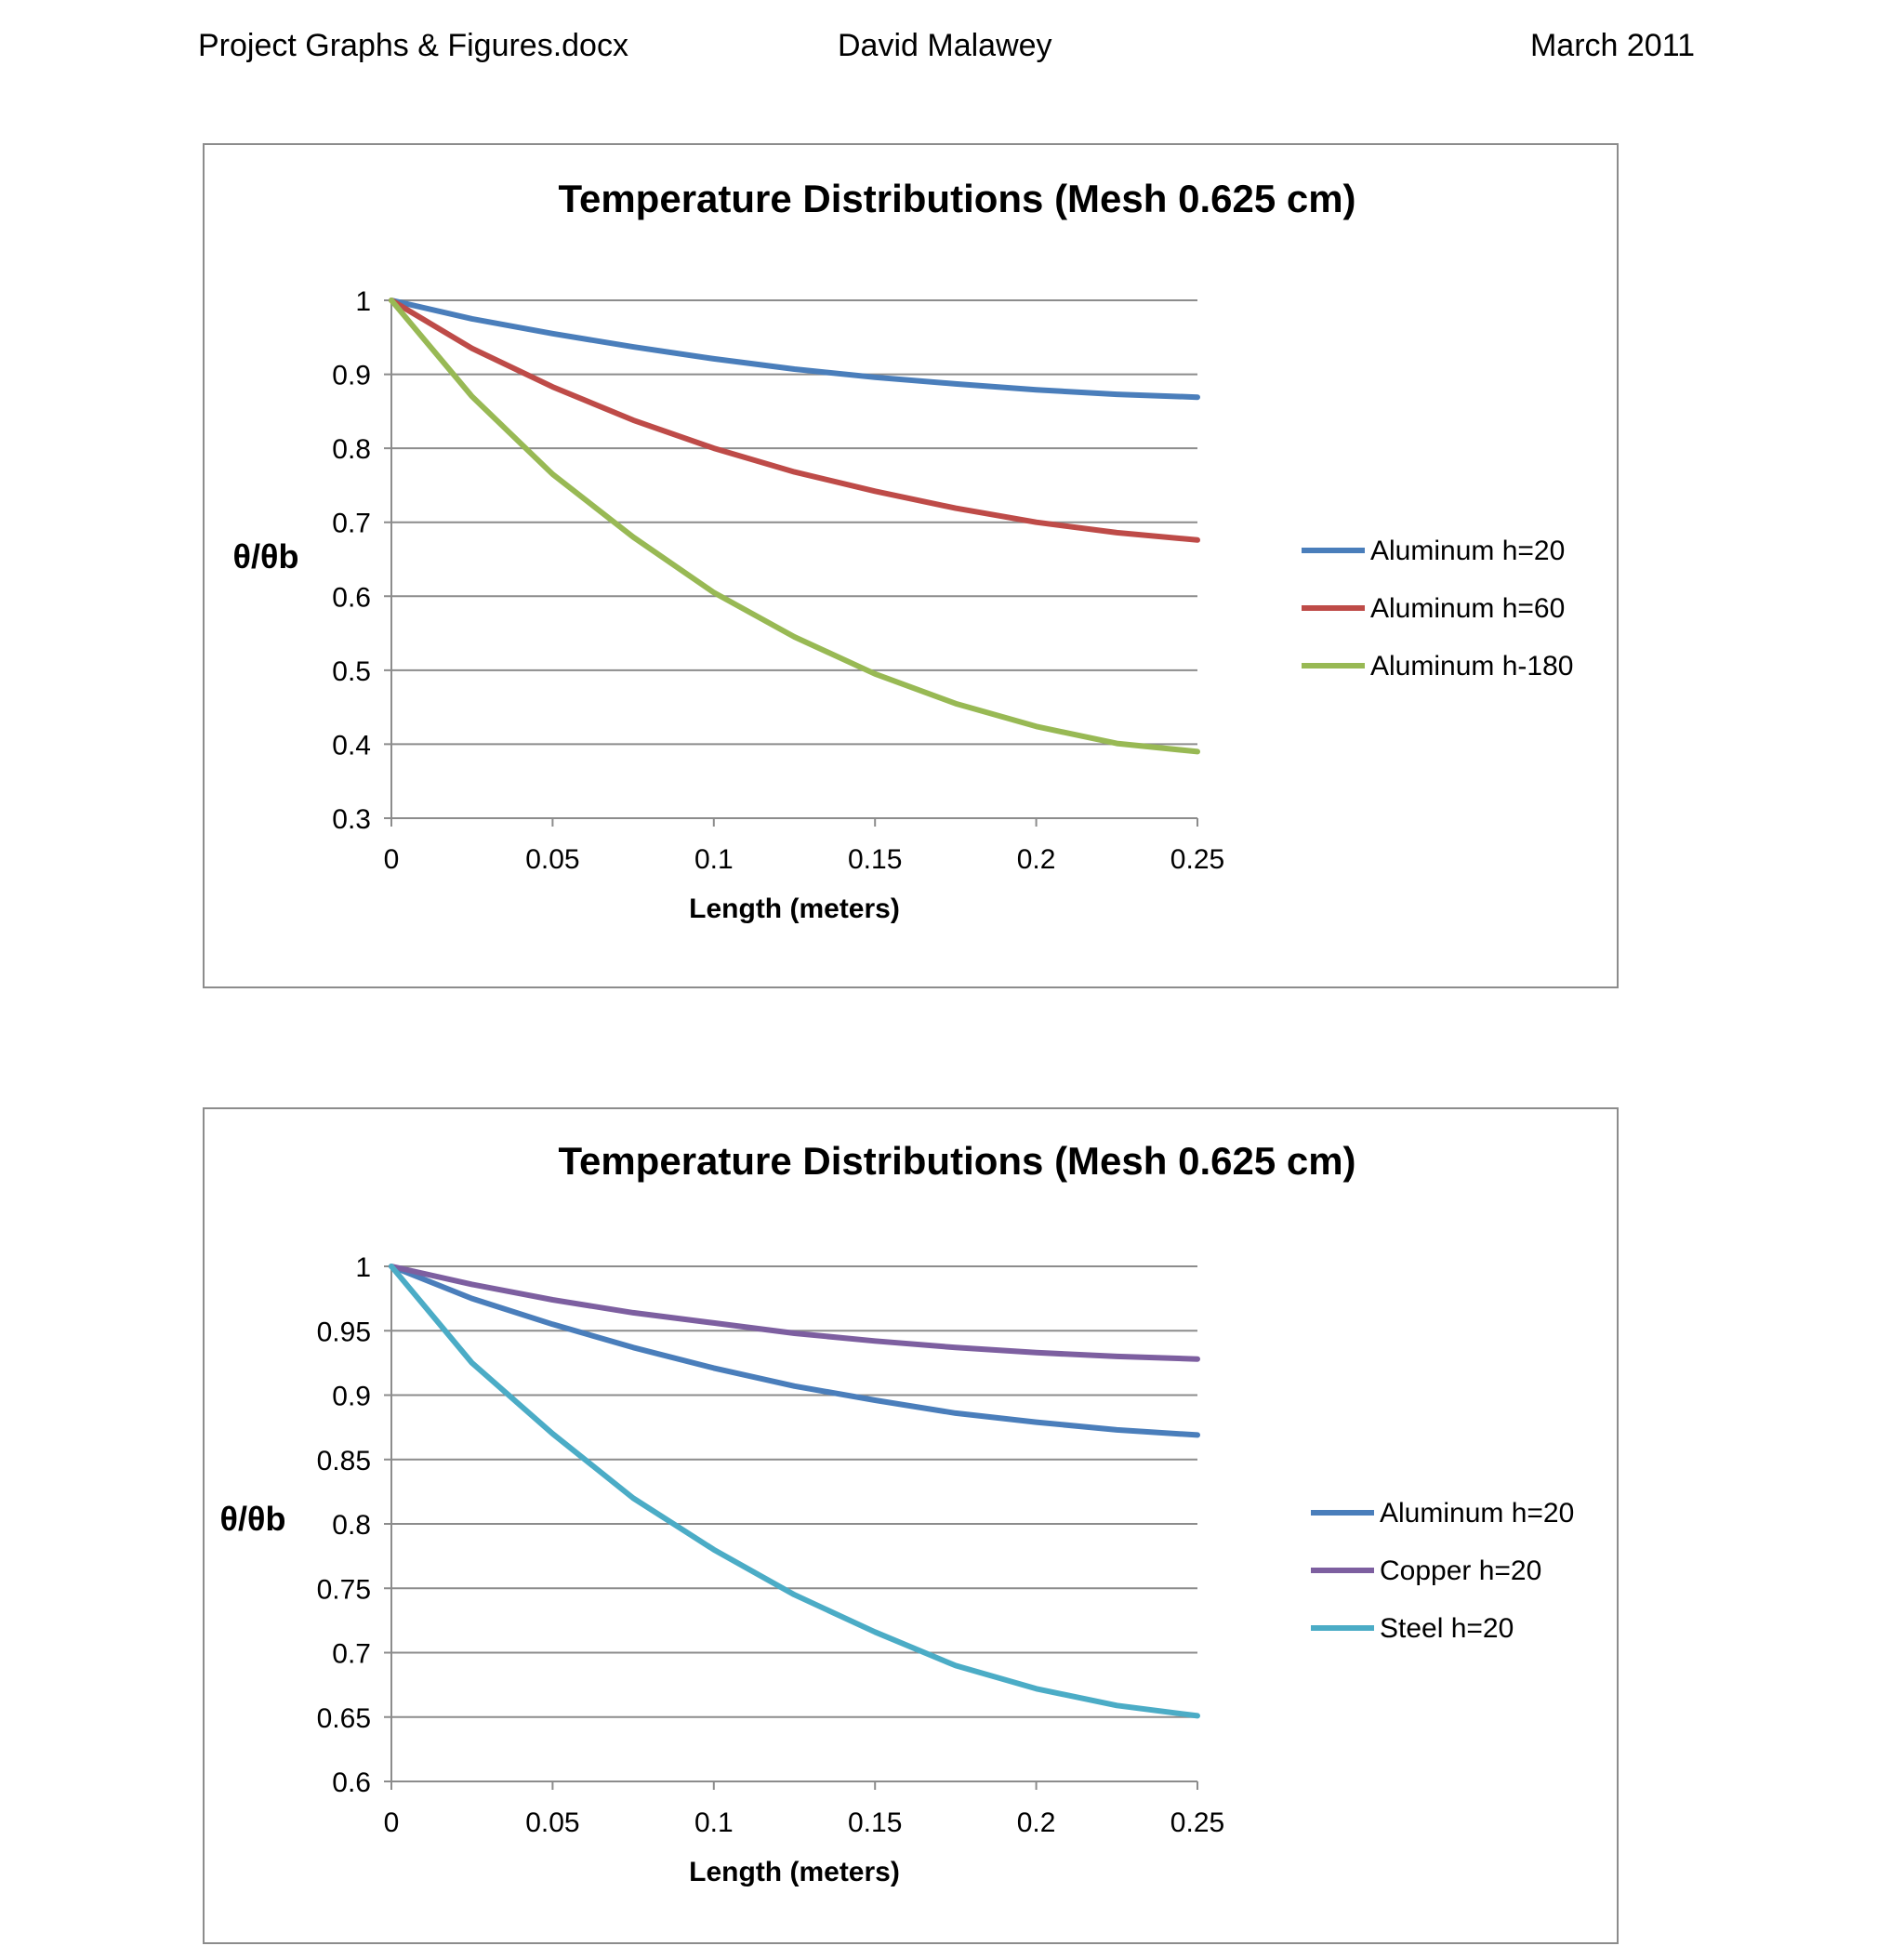 The width and height of the screenshot is (1904, 1946). What do you see at coordinates (1471, 666) in the screenshot?
I see `legend-label: Aluminum h-180` at bounding box center [1471, 666].